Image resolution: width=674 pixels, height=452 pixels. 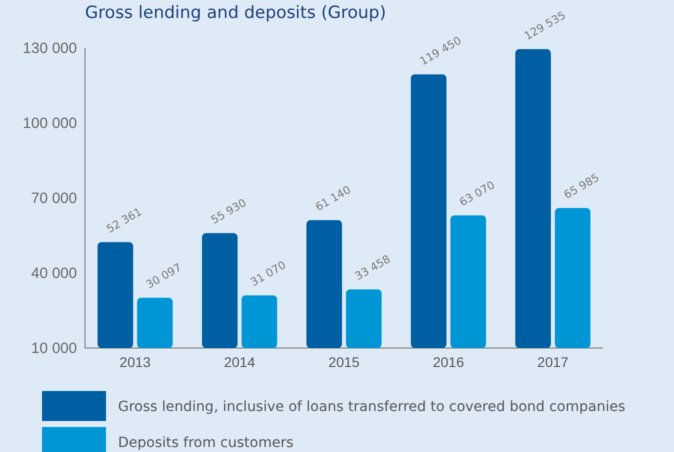 I want to click on data-label: 119 450, so click(x=441, y=51).